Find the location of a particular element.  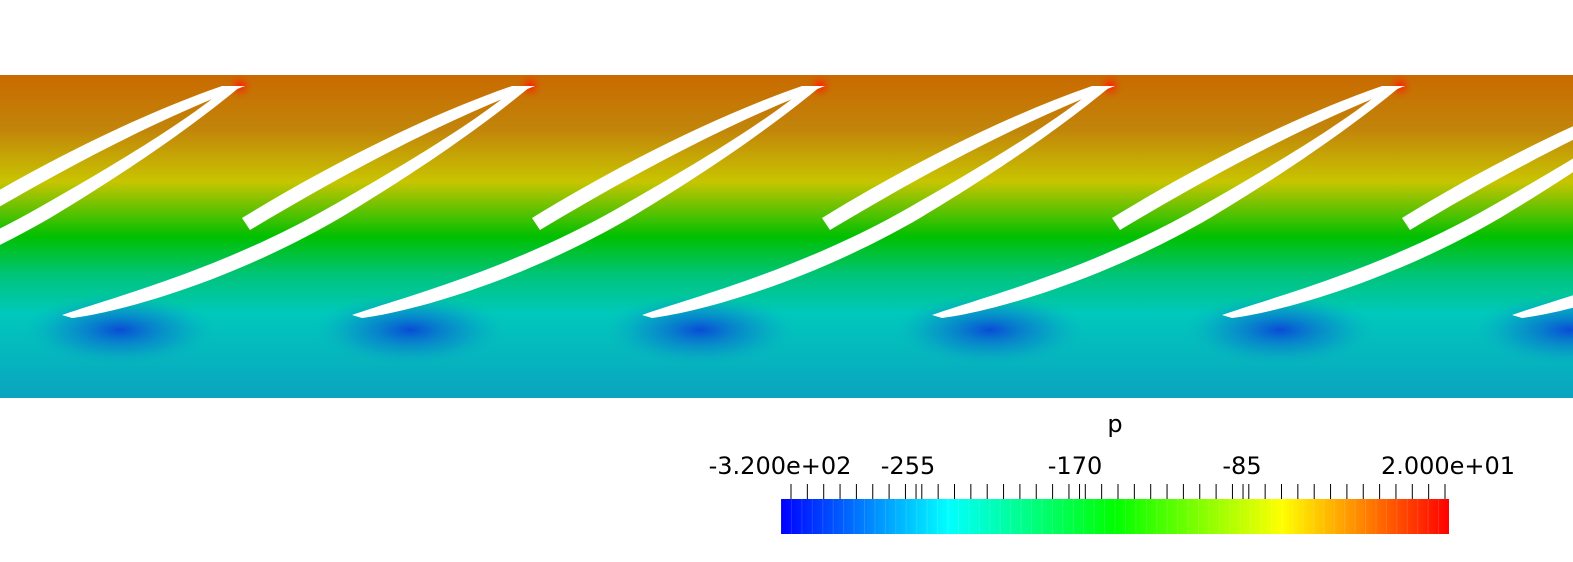

scalar-bar-tick-label: -255 is located at coordinates (908, 466).